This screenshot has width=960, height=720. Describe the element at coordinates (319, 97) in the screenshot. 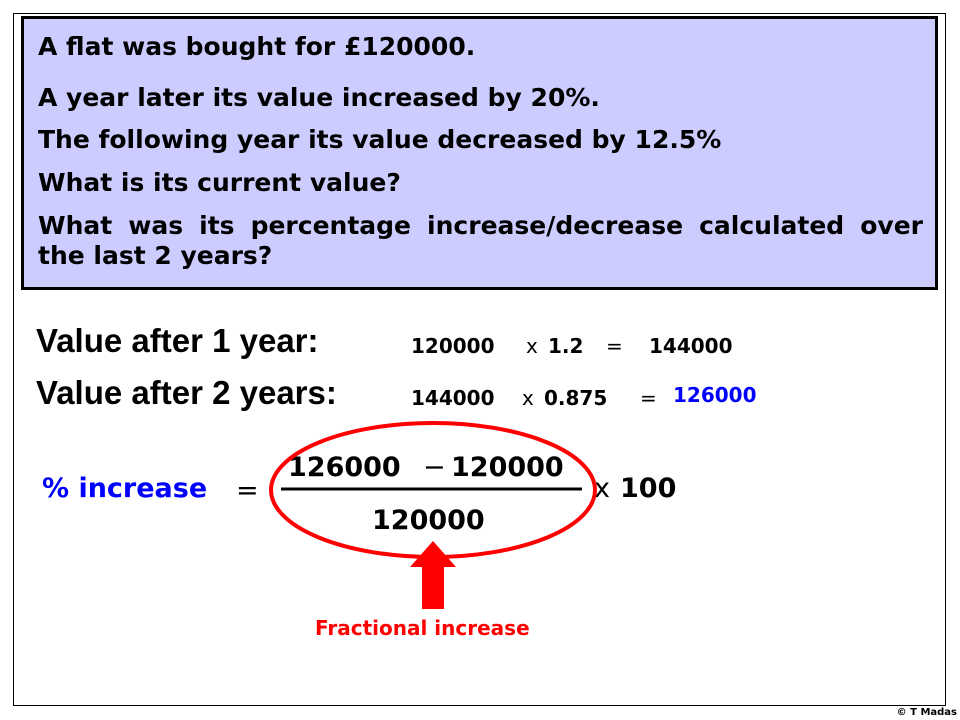

I see `question-line-2: A year later its value increased by 20%.` at that location.